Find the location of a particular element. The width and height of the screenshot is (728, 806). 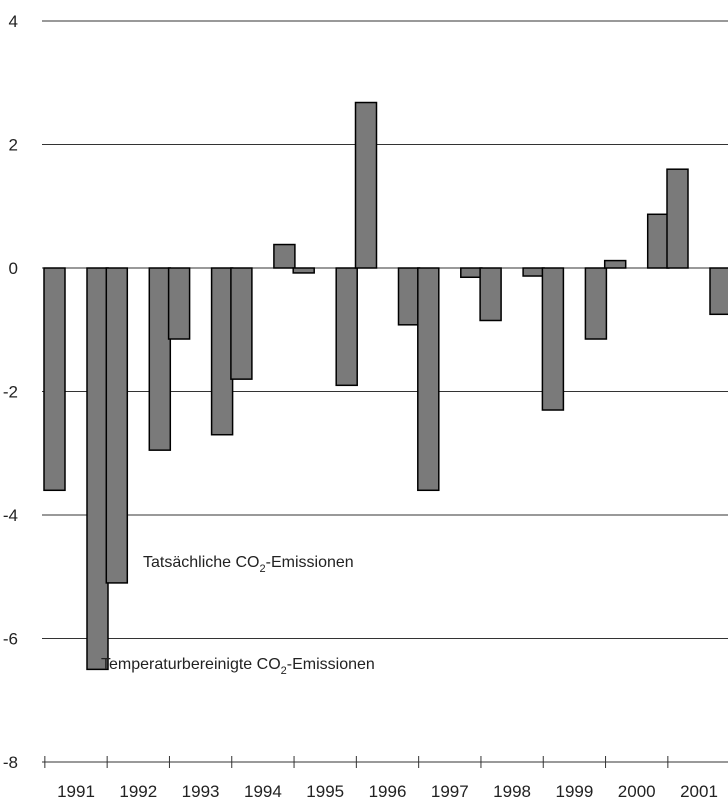

annotation-temperature-adjusted-emissions: Temperaturbereinigte CO2-Emissionen is located at coordinates (238, 666).